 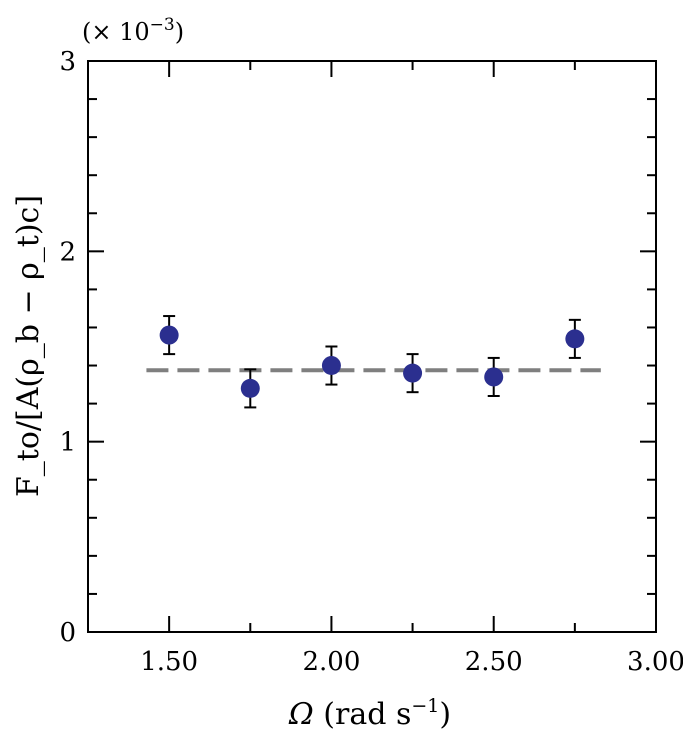 What do you see at coordinates (67, 252) in the screenshot?
I see `y-tick-label: 2` at bounding box center [67, 252].